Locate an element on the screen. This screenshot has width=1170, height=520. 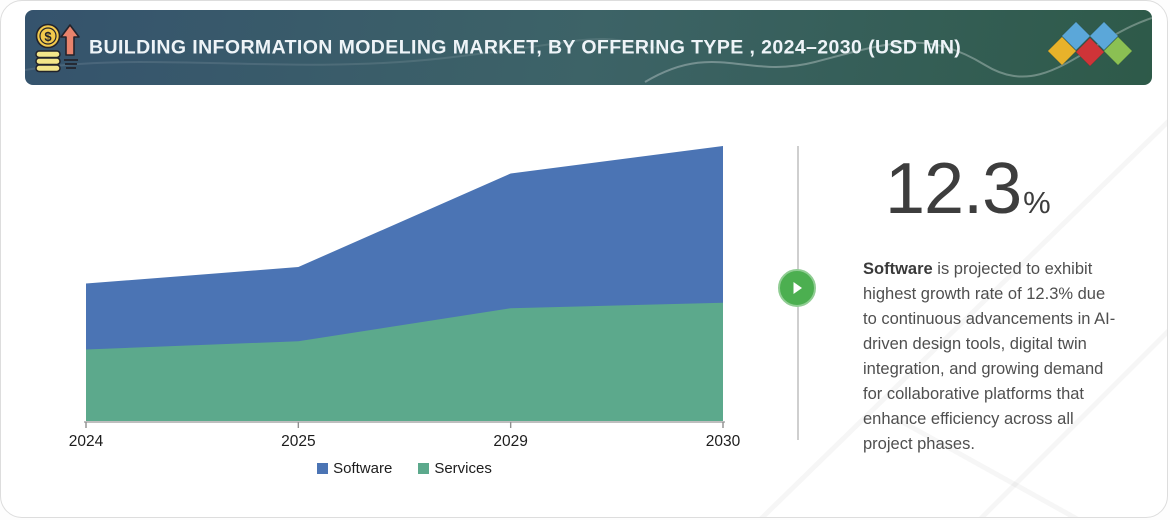
stat-unit: % is located at coordinates (1037, 202).